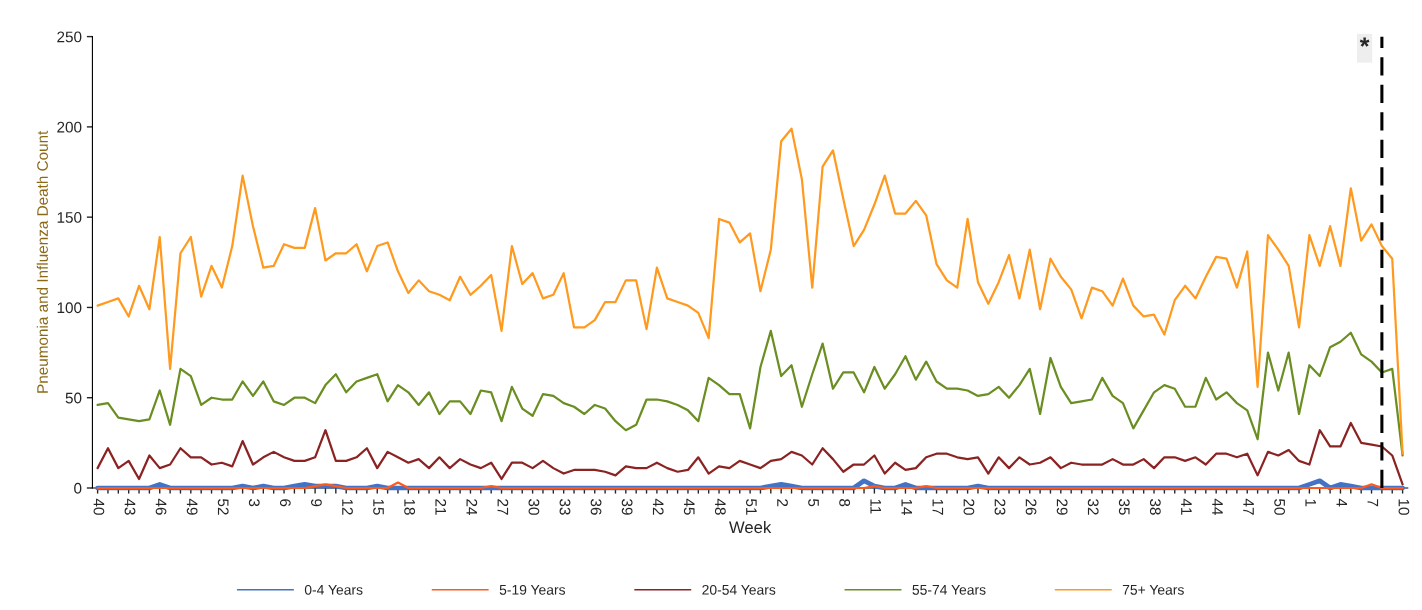  Describe the element at coordinates (1000, 507) in the screenshot. I see `x-tick-label: 23` at that location.